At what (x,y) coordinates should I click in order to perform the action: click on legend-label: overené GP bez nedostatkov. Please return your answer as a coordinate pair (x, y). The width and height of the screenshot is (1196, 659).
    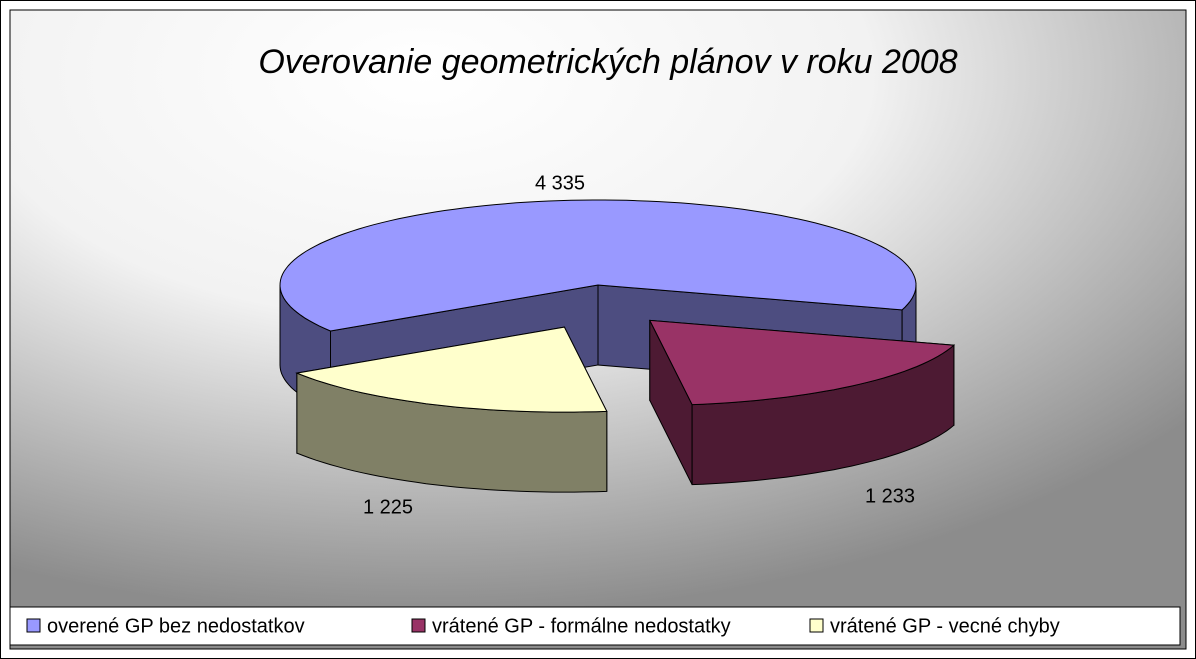
    Looking at the image, I should click on (176, 626).